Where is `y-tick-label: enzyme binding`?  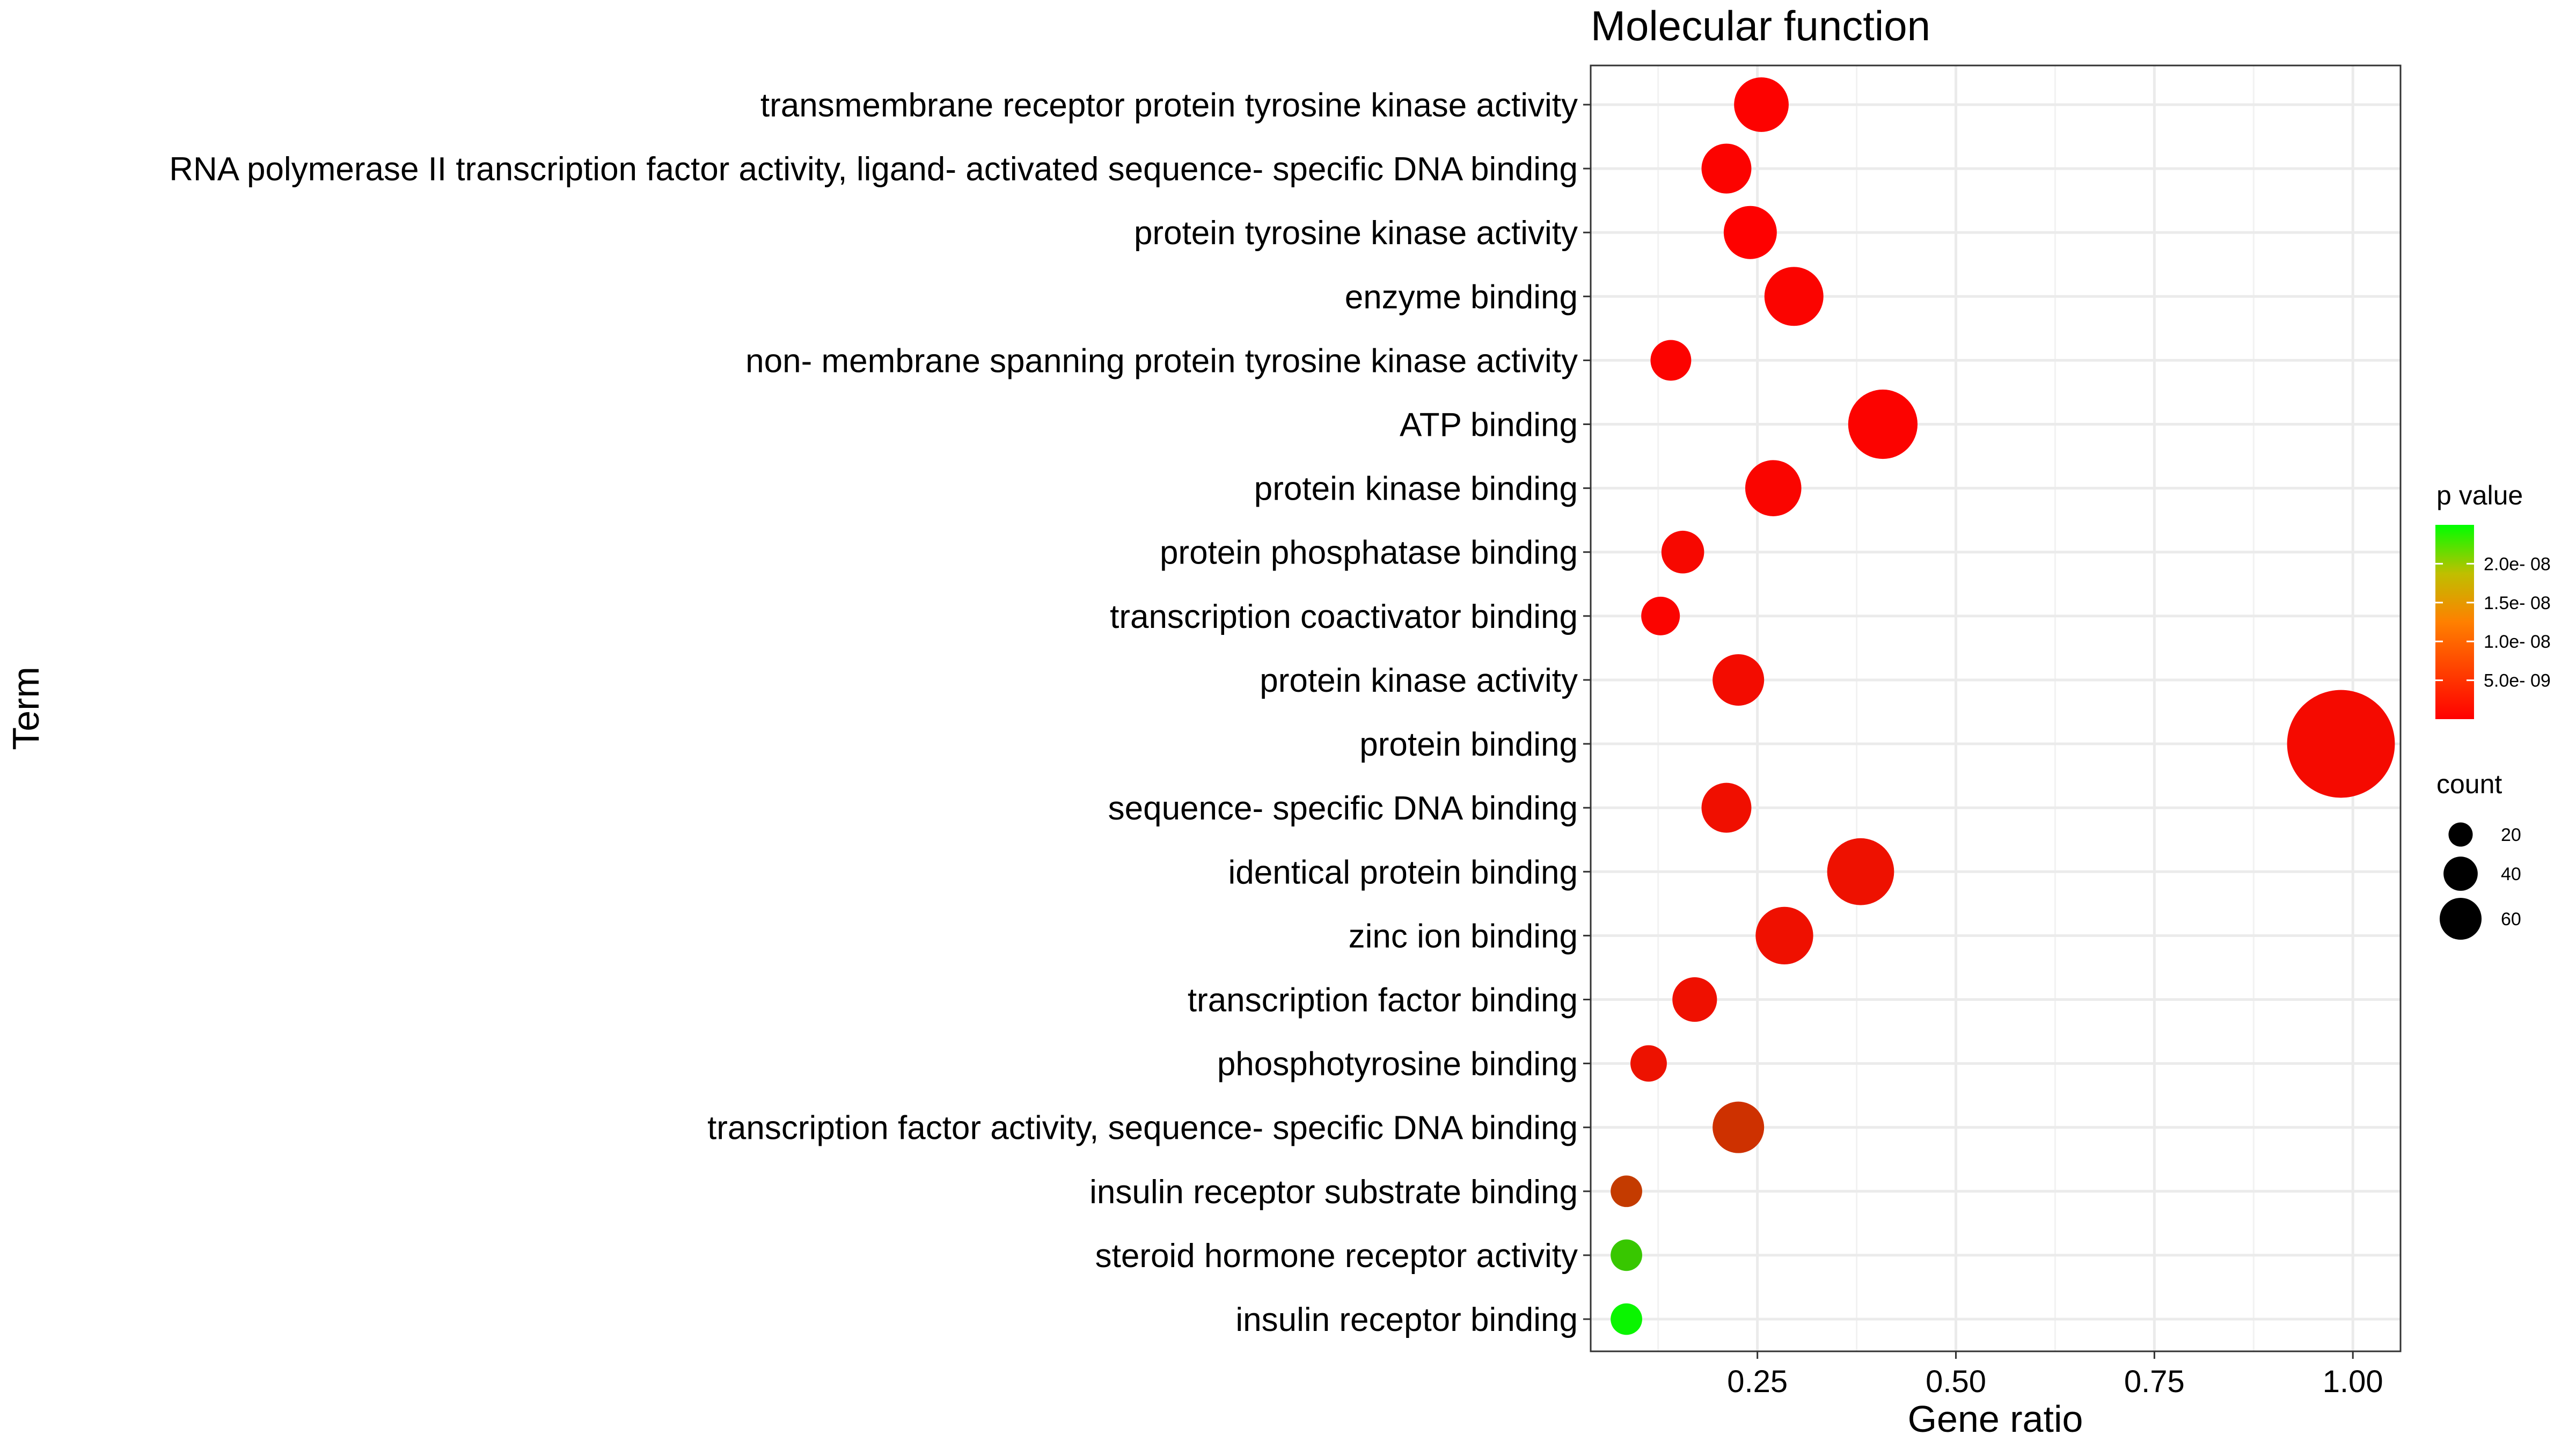 y-tick-label: enzyme binding is located at coordinates (1461, 297).